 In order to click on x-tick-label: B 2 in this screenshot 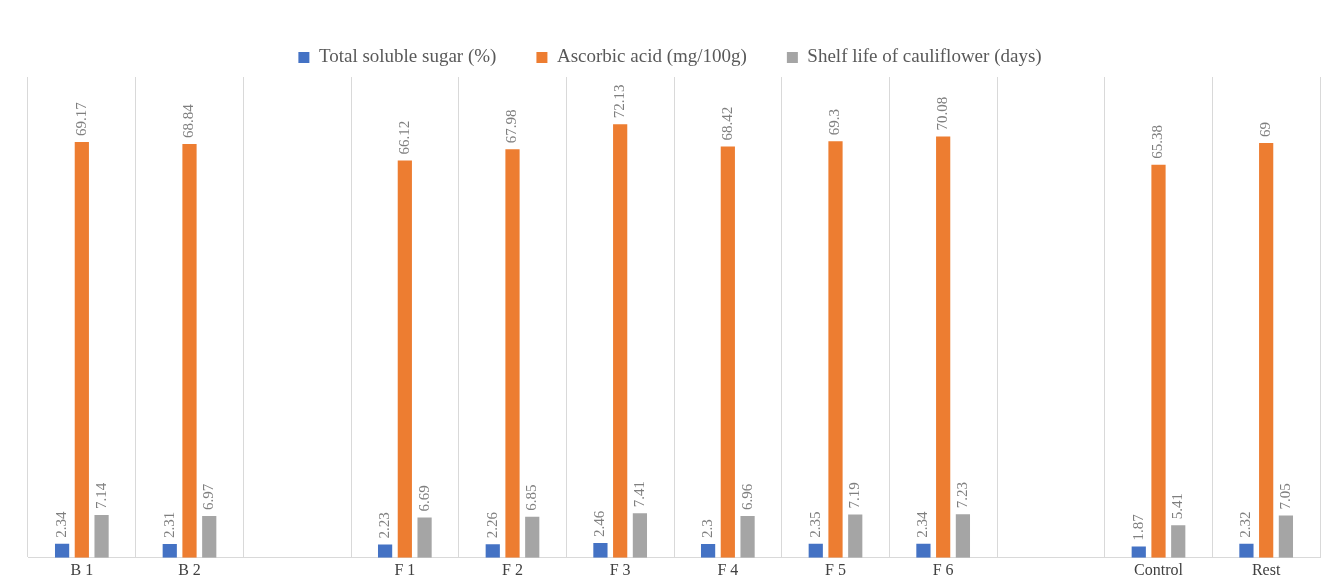, I will do `click(189, 569)`.